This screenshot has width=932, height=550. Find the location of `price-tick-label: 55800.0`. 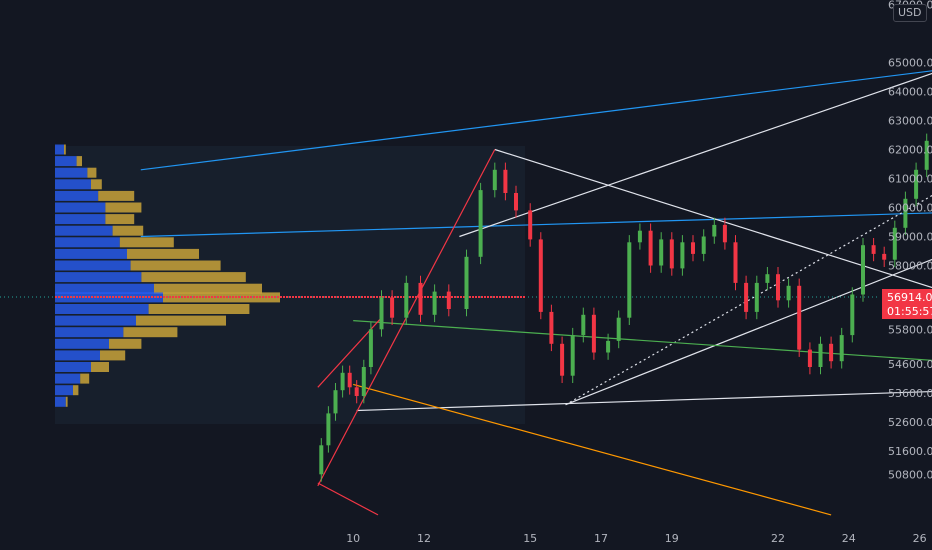

price-tick-label: 55800.0 is located at coordinates (910, 329).